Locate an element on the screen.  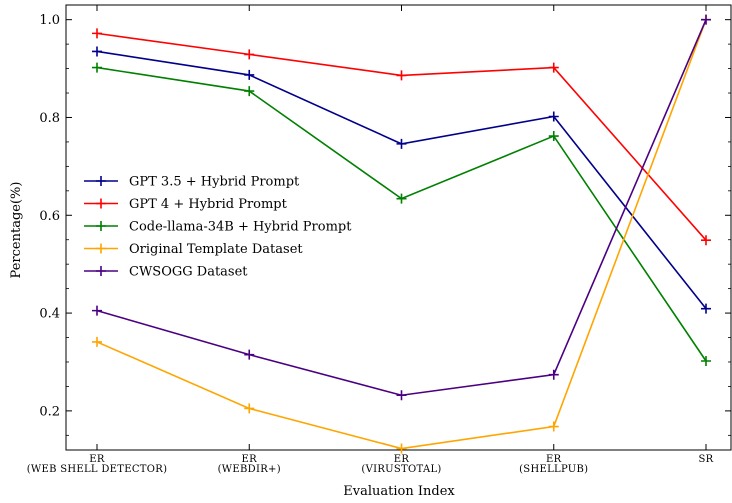
legend-entry: Code-llama-34B + Hybrid Prompt is located at coordinates (218, 227).